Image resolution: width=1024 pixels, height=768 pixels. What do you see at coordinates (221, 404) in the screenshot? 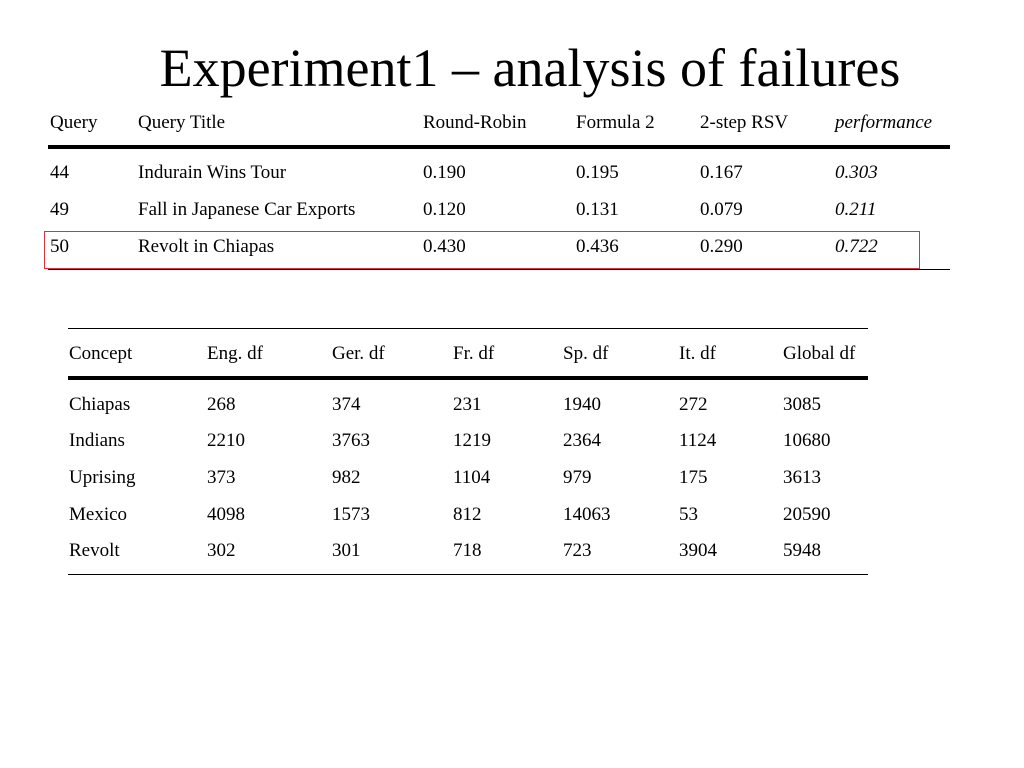
I see `table-cell: 268` at bounding box center [221, 404].